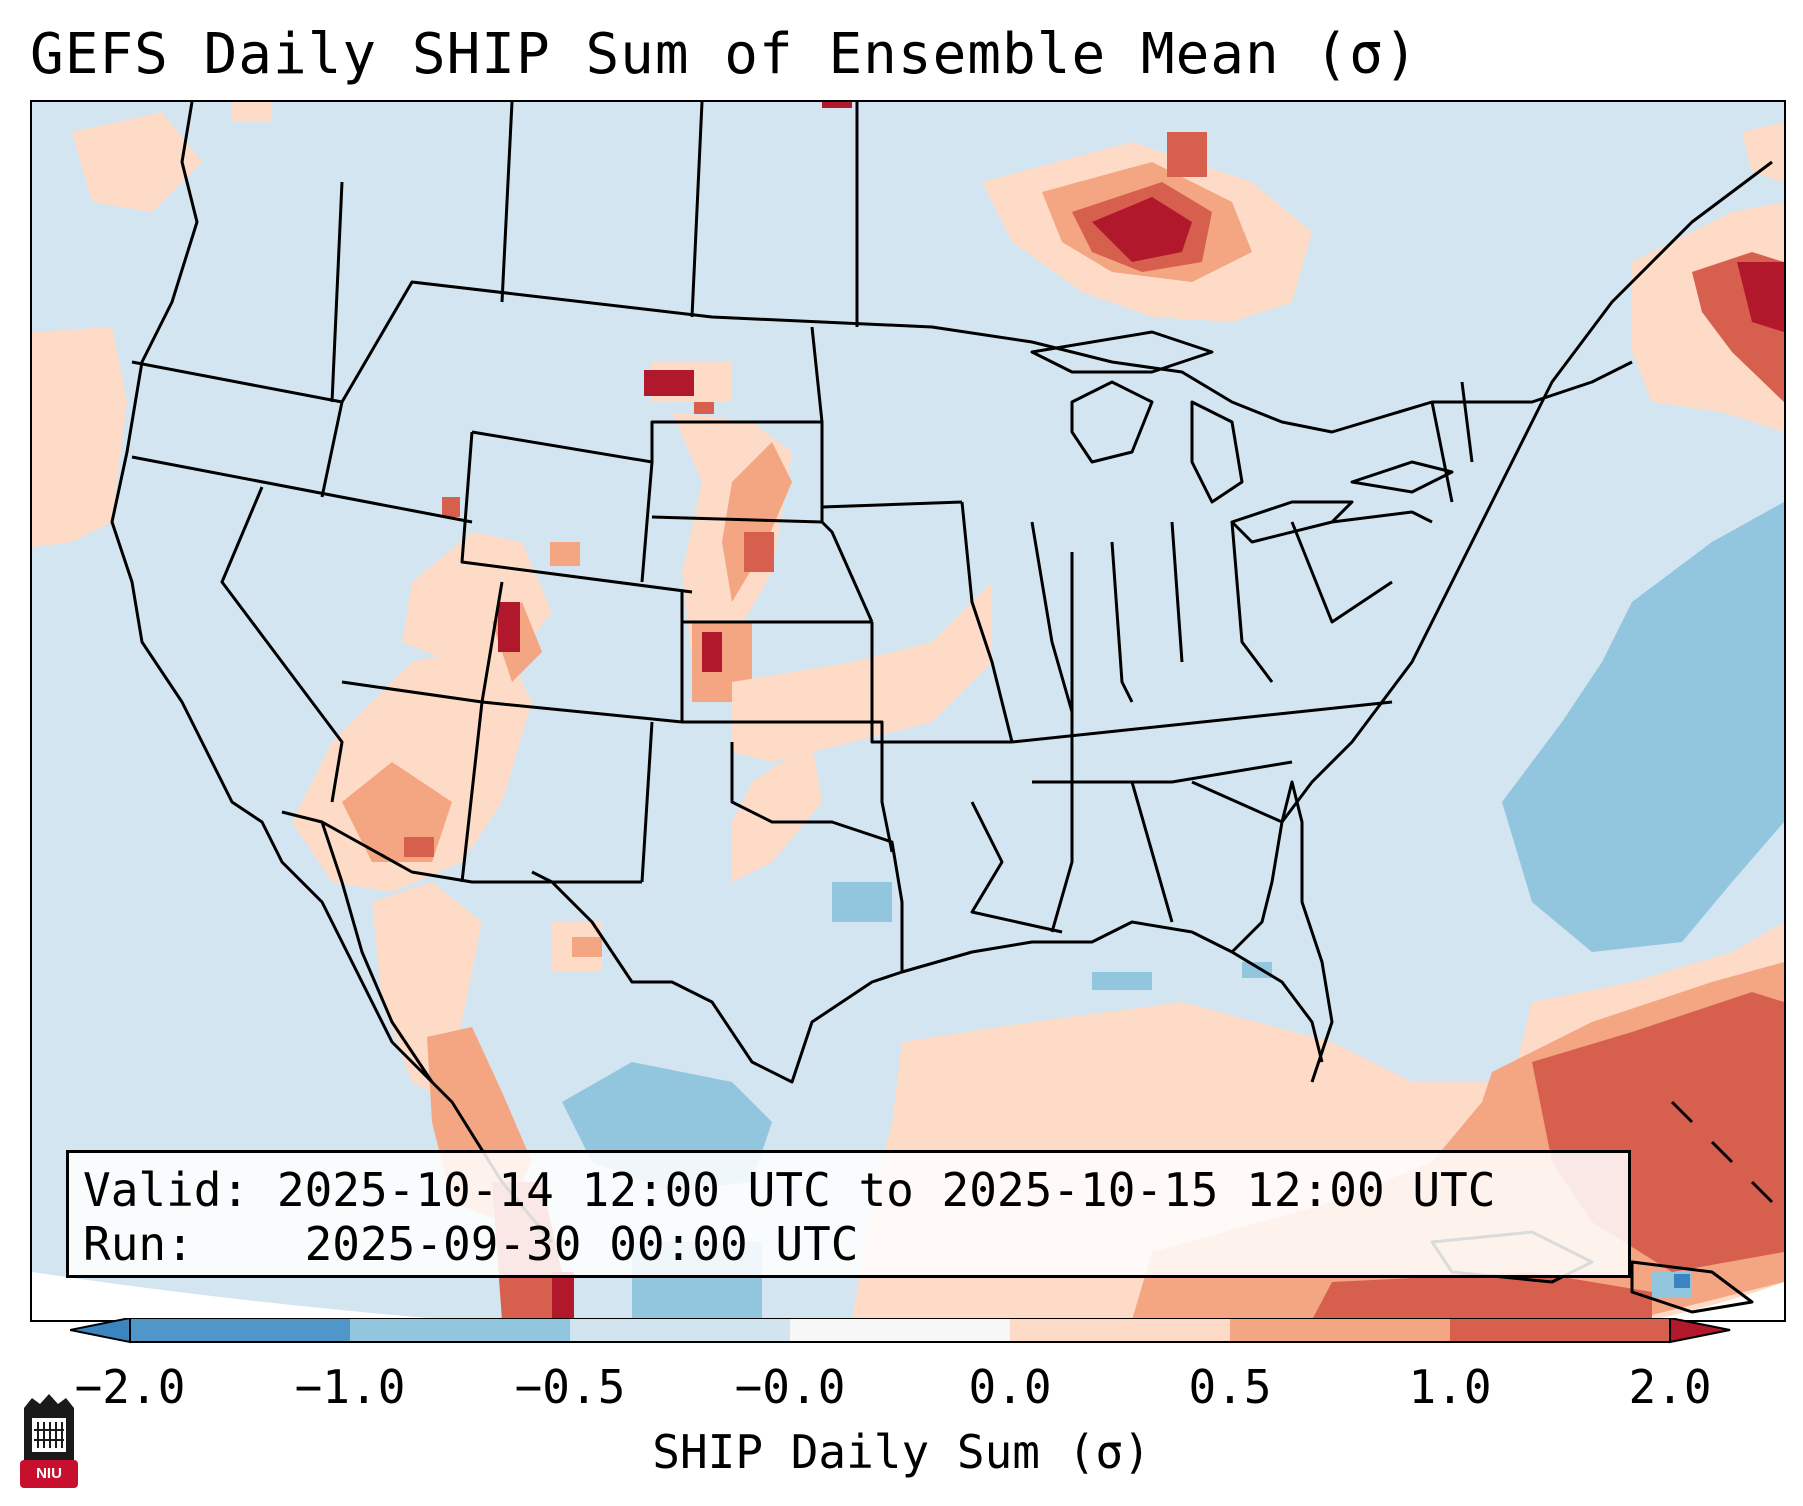 The width and height of the screenshot is (1803, 1506). Describe the element at coordinates (790, 1387) in the screenshot. I see `colorbar-tick-label: −0.0` at that location.